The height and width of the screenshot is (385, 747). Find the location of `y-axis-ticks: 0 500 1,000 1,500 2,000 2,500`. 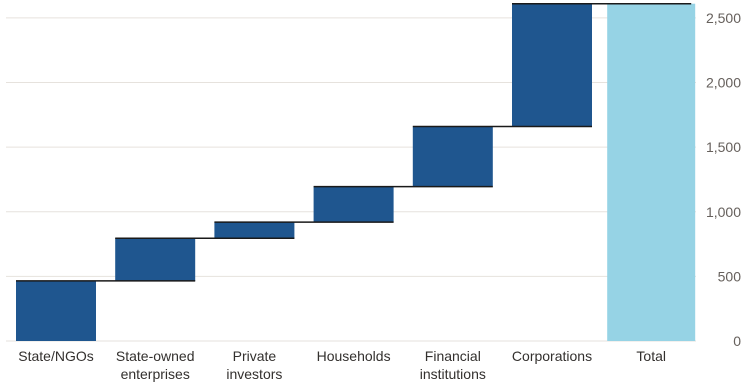

y-axis-ticks: 0 500 1,000 1,500 2,000 2,500 is located at coordinates (723, 179).